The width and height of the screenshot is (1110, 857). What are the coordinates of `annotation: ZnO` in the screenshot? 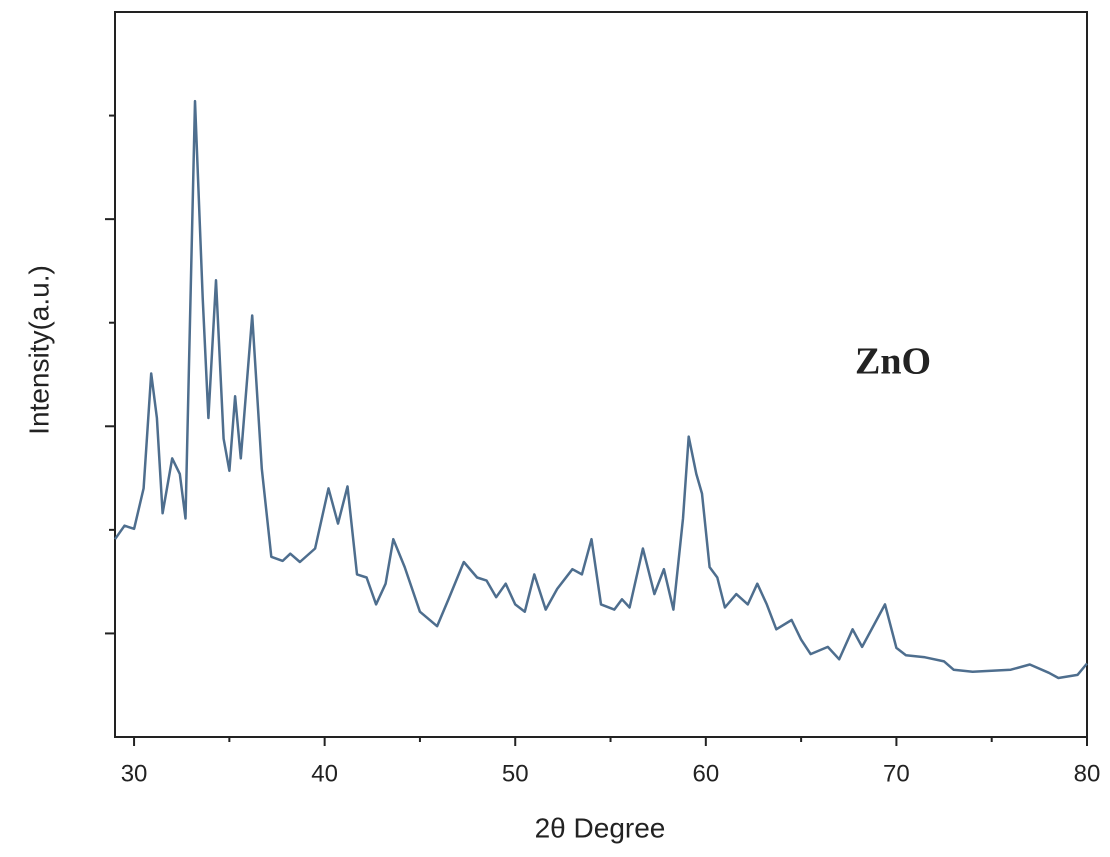 It's located at (893, 362).